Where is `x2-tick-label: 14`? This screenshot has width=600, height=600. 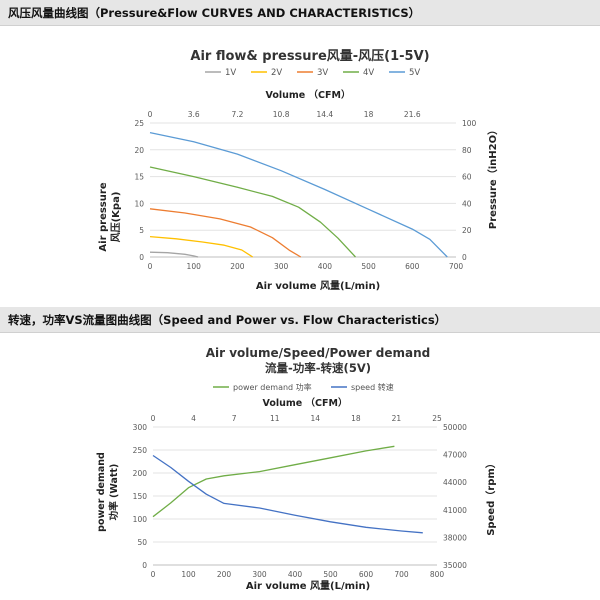 x2-tick-label: 14 is located at coordinates (316, 418).